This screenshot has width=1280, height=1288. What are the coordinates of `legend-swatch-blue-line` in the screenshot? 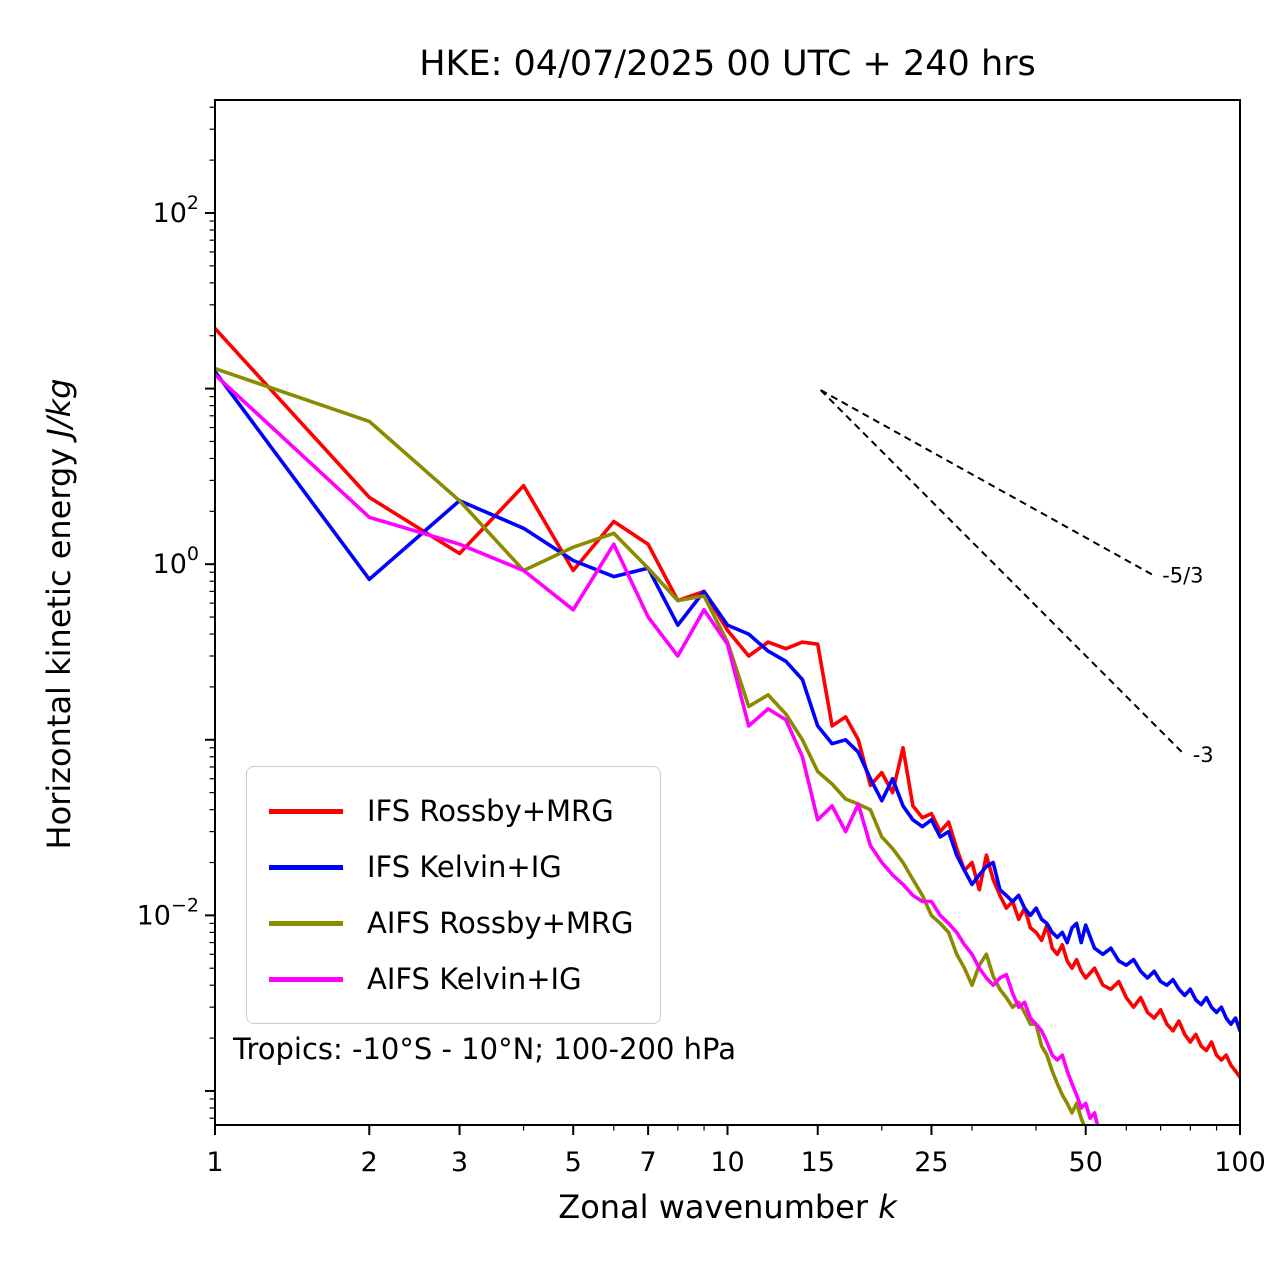 It's located at (306, 867).